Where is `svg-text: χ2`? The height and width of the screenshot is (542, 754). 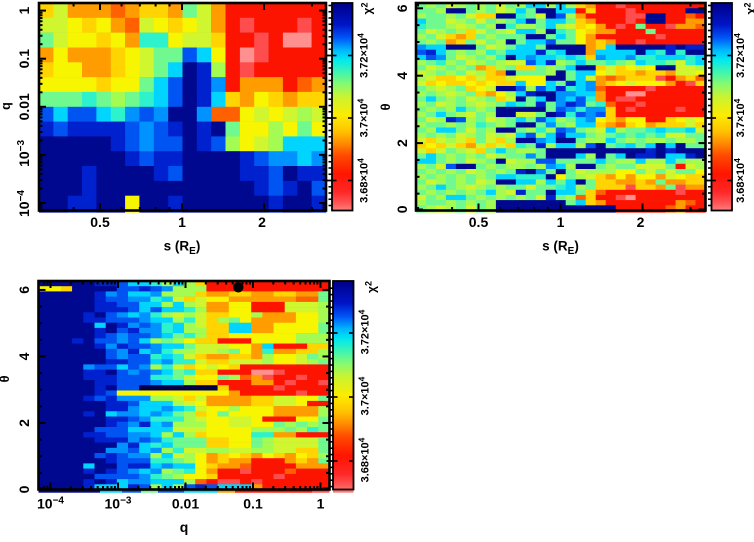 svg-text: χ2 is located at coordinates (748, 9).